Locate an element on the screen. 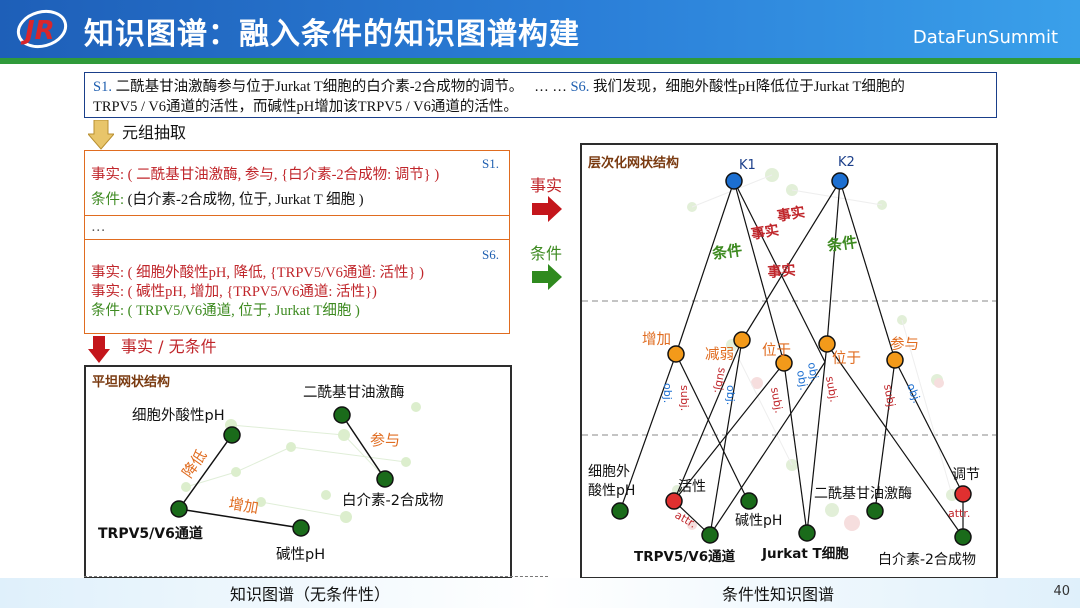  ext-s6-id: S6. is located at coordinates (490, 254).